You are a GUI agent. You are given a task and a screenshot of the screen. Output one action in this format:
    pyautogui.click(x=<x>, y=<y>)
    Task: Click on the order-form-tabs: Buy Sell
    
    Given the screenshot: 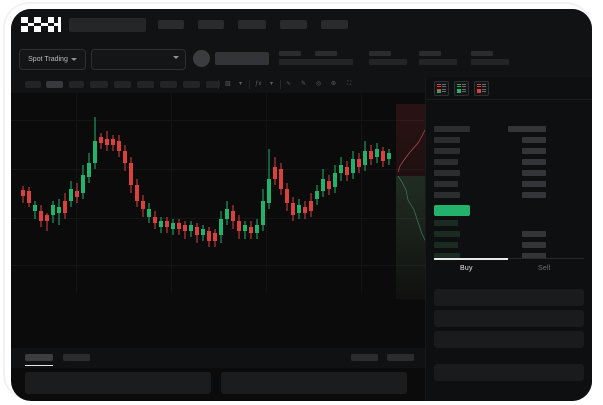 What is the action you would take?
    pyautogui.click(x=509, y=269)
    